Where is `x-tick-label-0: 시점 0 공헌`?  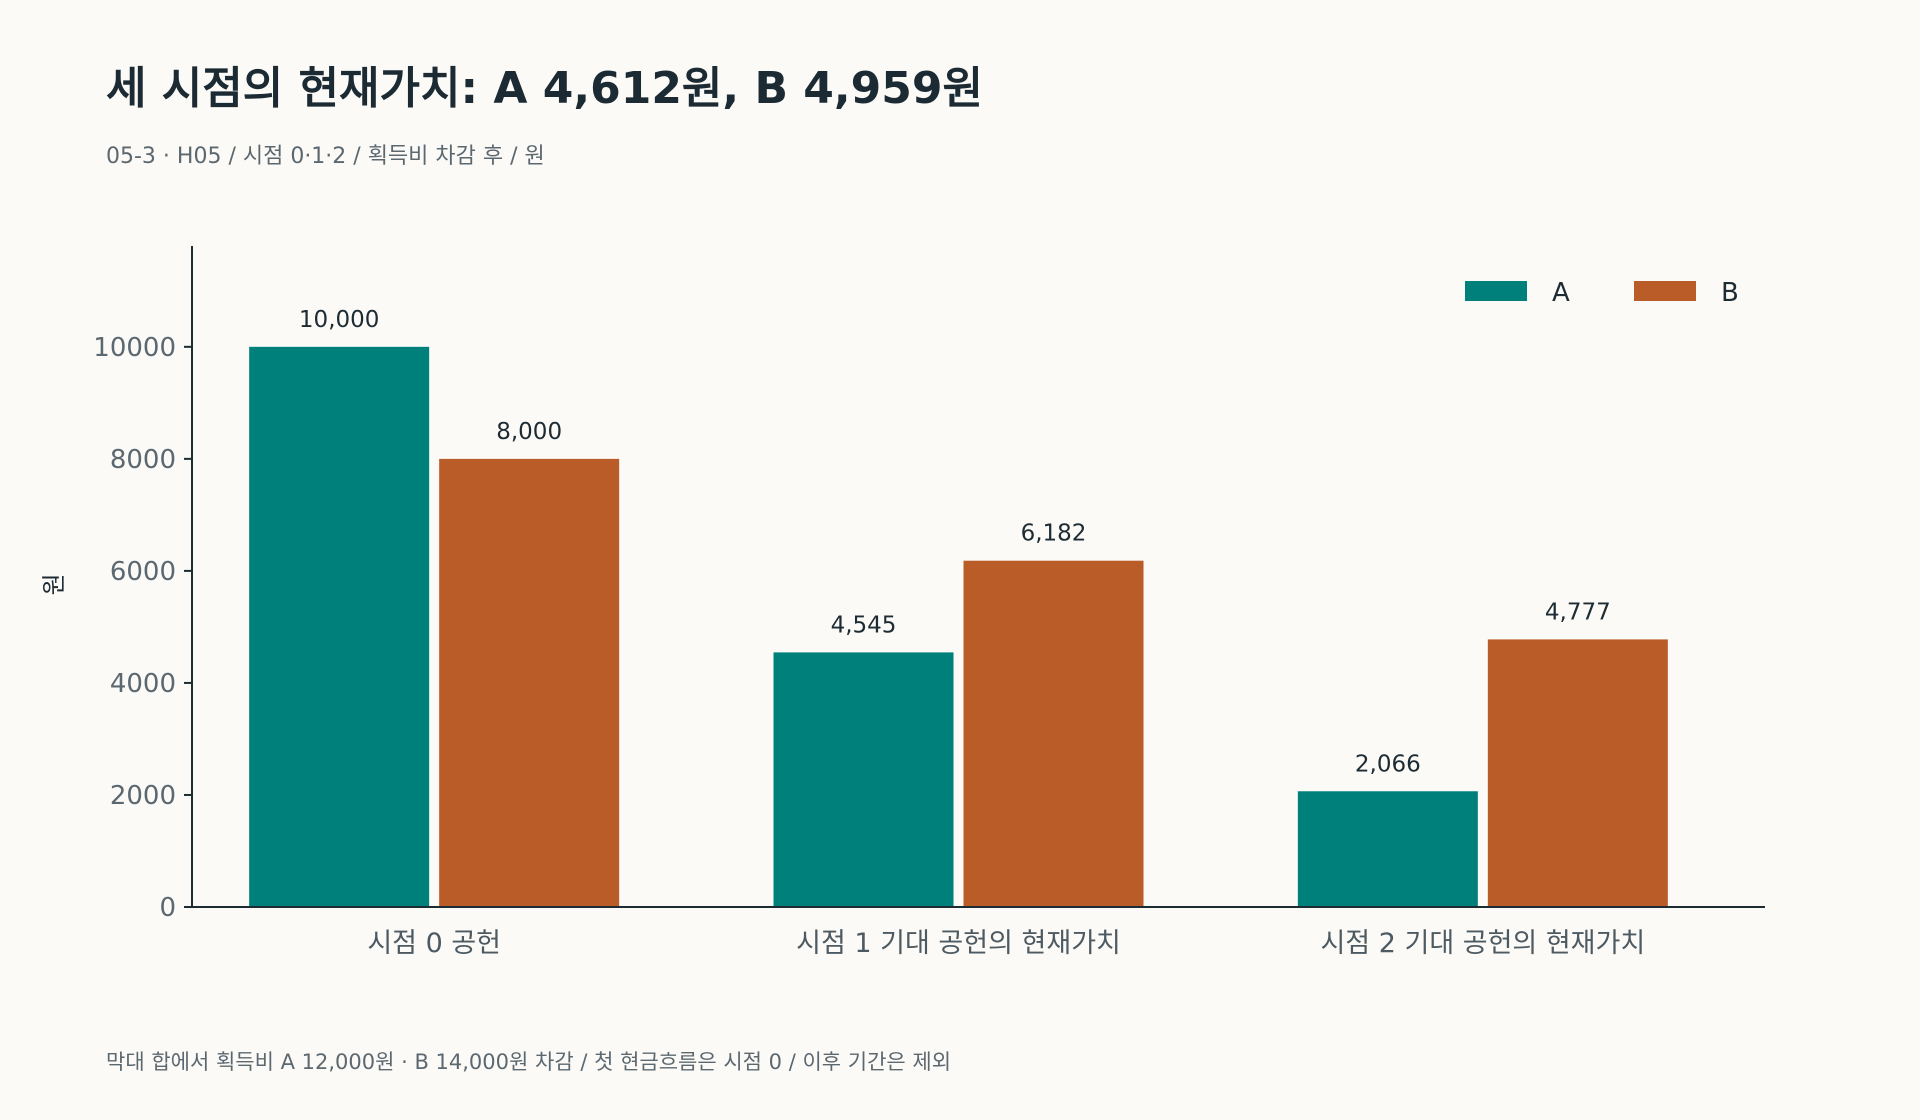
x-tick-label-0: 시점 0 공헌 is located at coordinates (434, 943).